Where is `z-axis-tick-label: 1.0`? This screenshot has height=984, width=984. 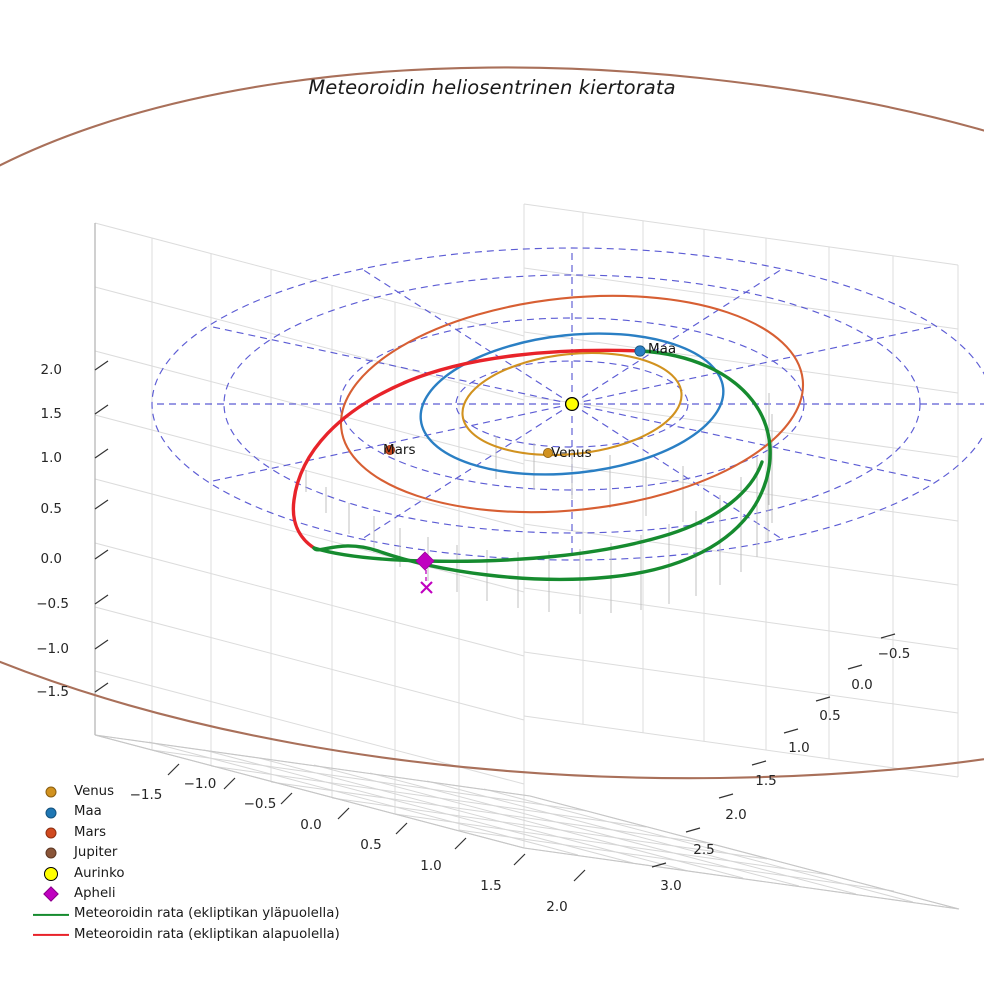
z-axis-tick-label: 1.0 is located at coordinates (51, 458).